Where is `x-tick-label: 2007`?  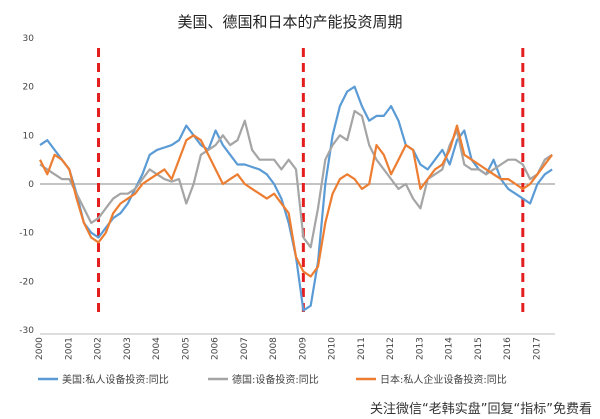 x-tick-label: 2007 is located at coordinates (245, 348).